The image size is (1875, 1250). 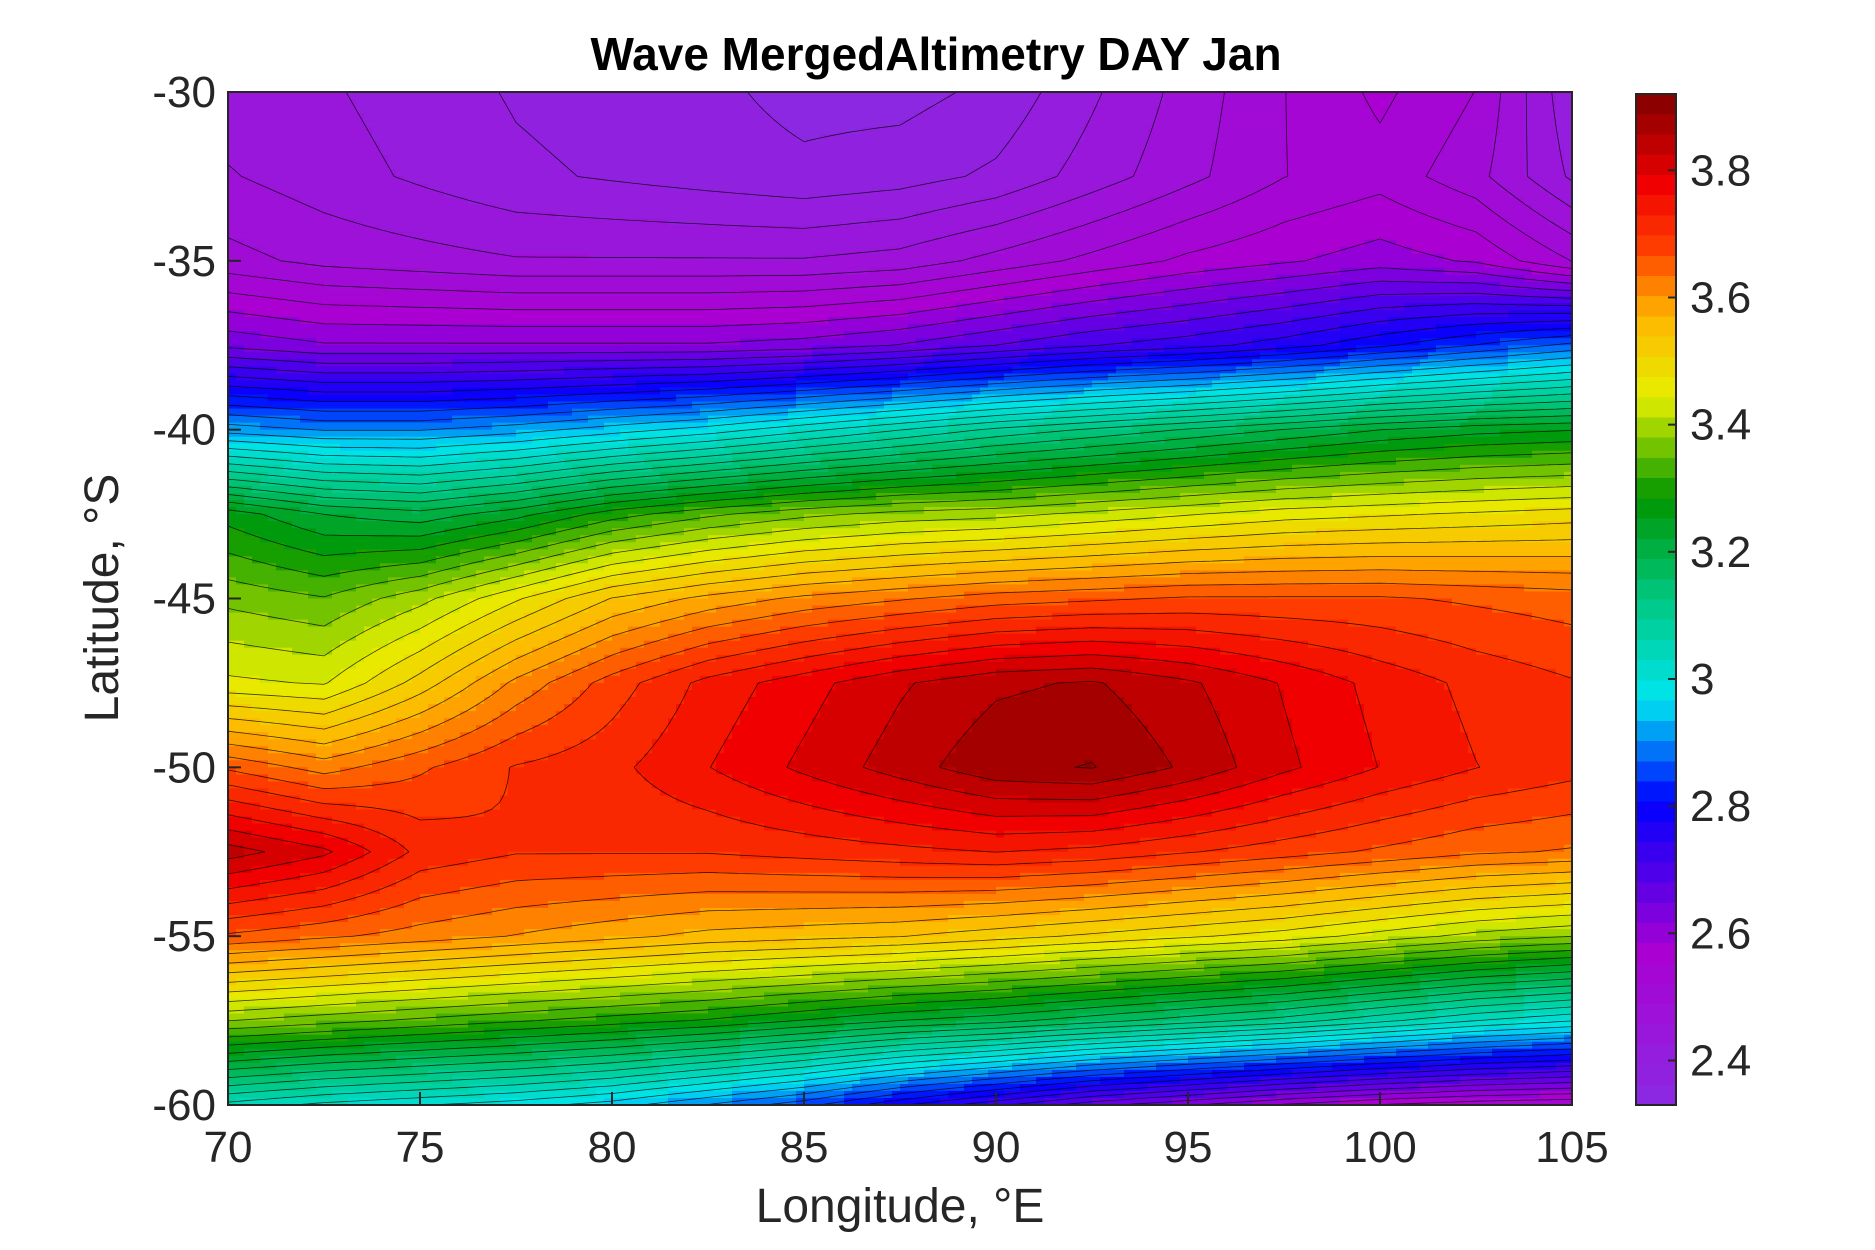 I want to click on colorbar-tick-label: 3.2, so click(x=1720, y=552).